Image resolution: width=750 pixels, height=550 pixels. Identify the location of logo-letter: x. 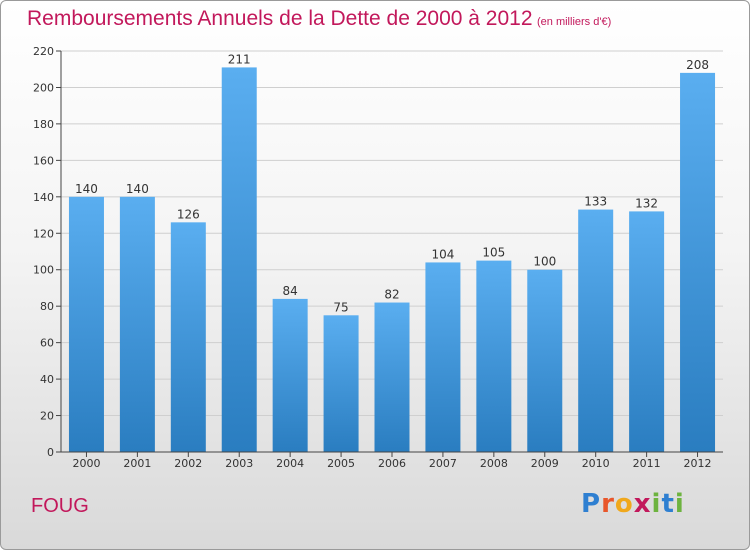
(642, 504).